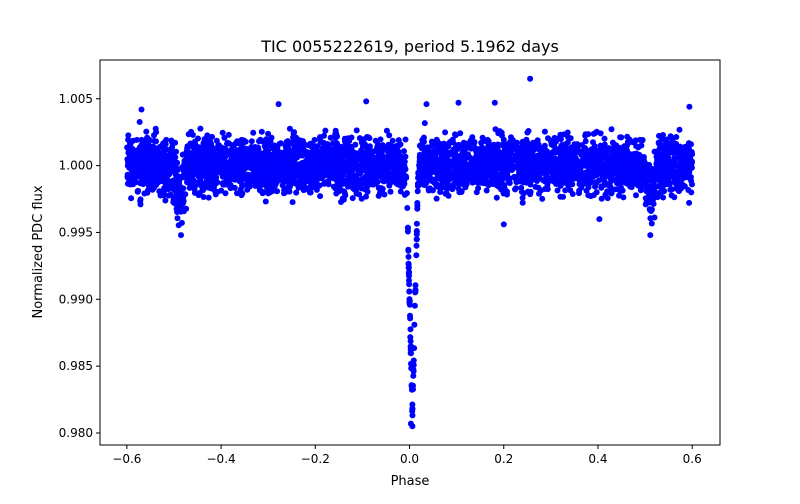 This screenshot has width=800, height=504. Describe the element at coordinates (76, 232) in the screenshot. I see `y-tick-label: 0.995` at that location.